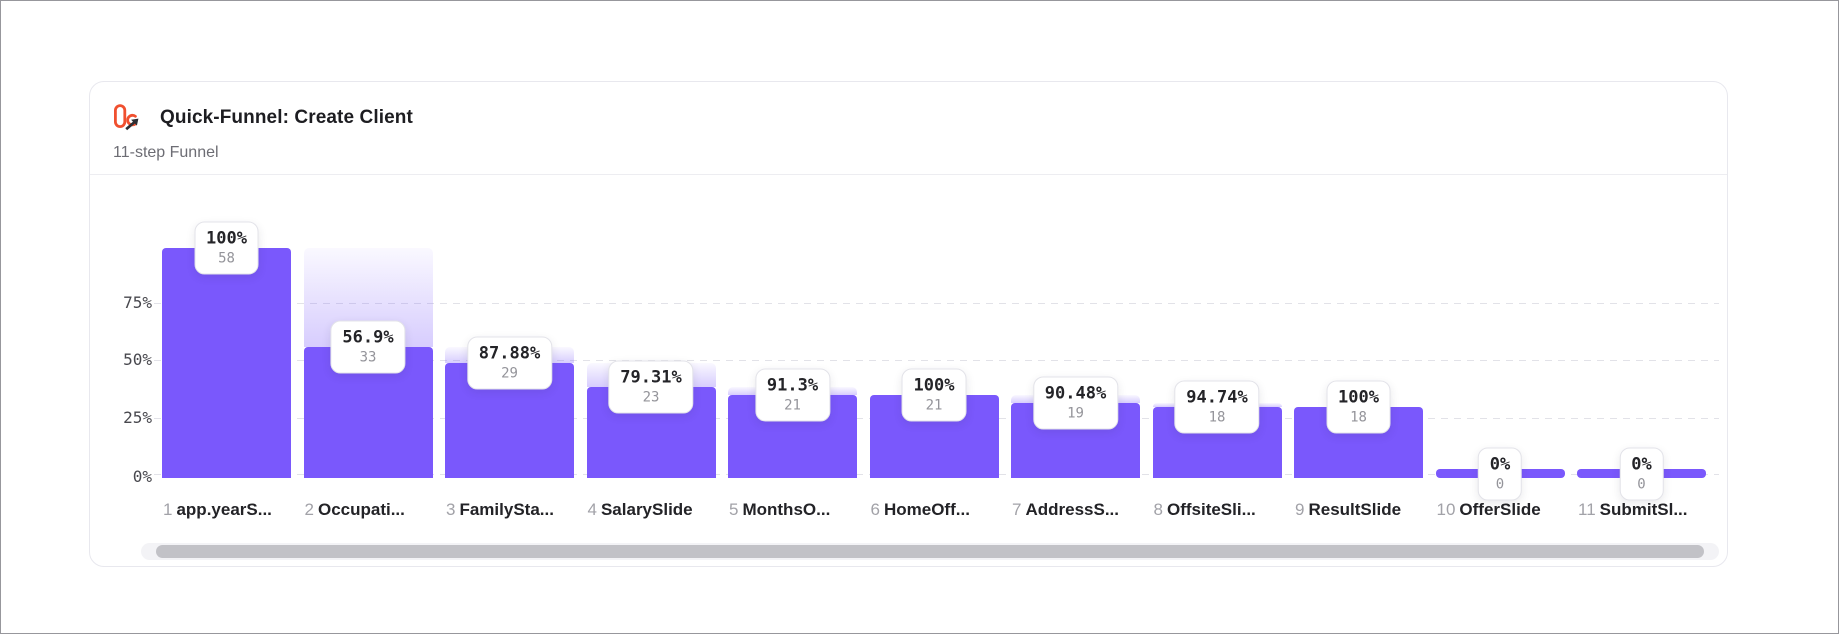  I want to click on conversion-badge-step-3: 87.88% 29, so click(509, 363).